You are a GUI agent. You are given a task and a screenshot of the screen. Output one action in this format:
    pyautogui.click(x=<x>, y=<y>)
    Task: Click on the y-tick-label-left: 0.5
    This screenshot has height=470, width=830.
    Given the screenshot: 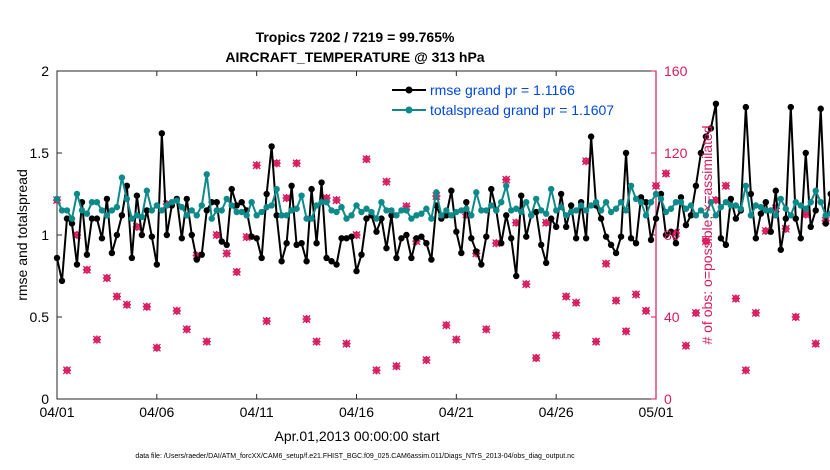 What is the action you would take?
    pyautogui.click(x=40, y=317)
    